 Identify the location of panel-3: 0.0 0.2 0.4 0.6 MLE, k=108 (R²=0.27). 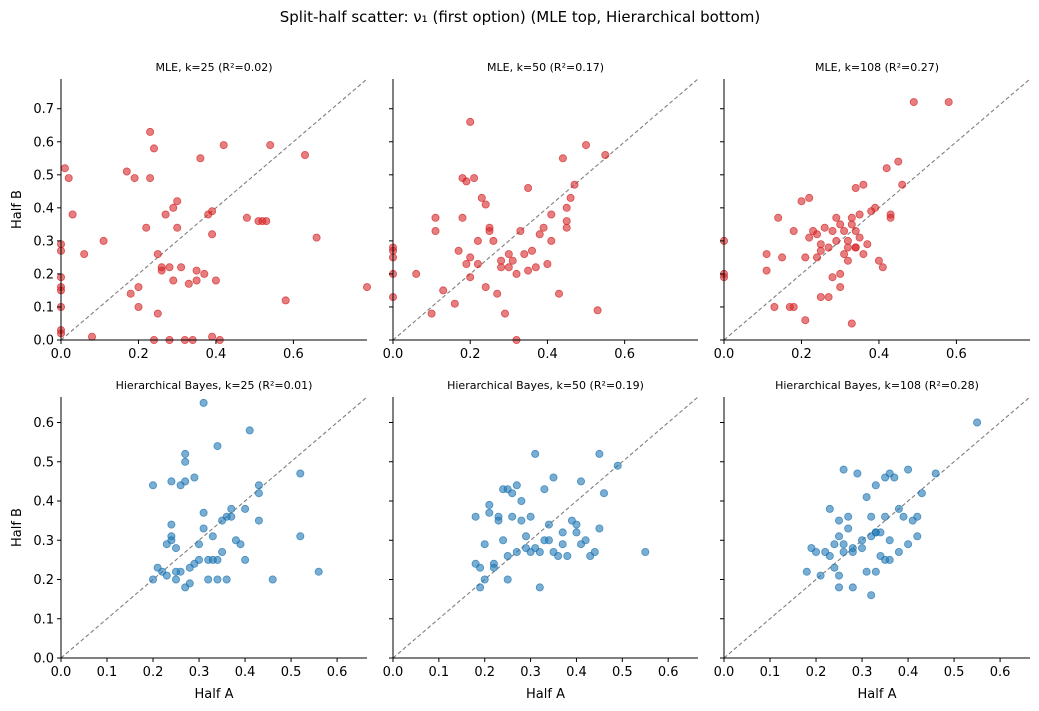
(872, 211).